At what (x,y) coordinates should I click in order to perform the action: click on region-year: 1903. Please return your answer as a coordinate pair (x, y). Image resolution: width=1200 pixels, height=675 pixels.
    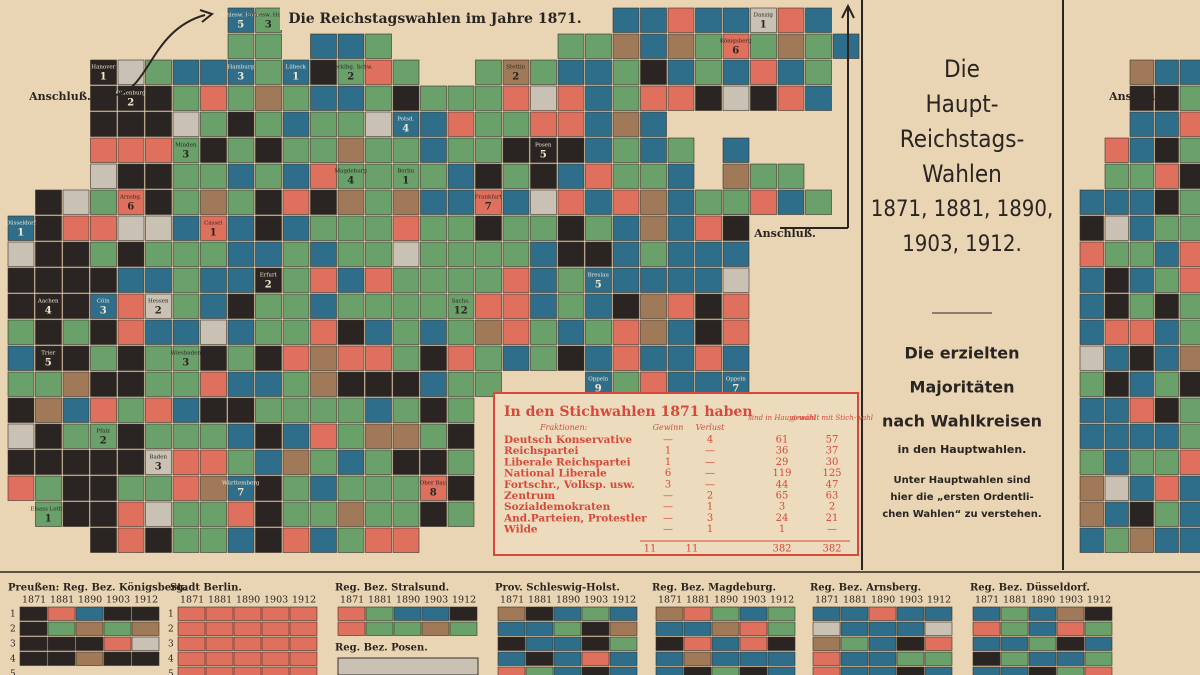
    Looking at the image, I should click on (1071, 600).